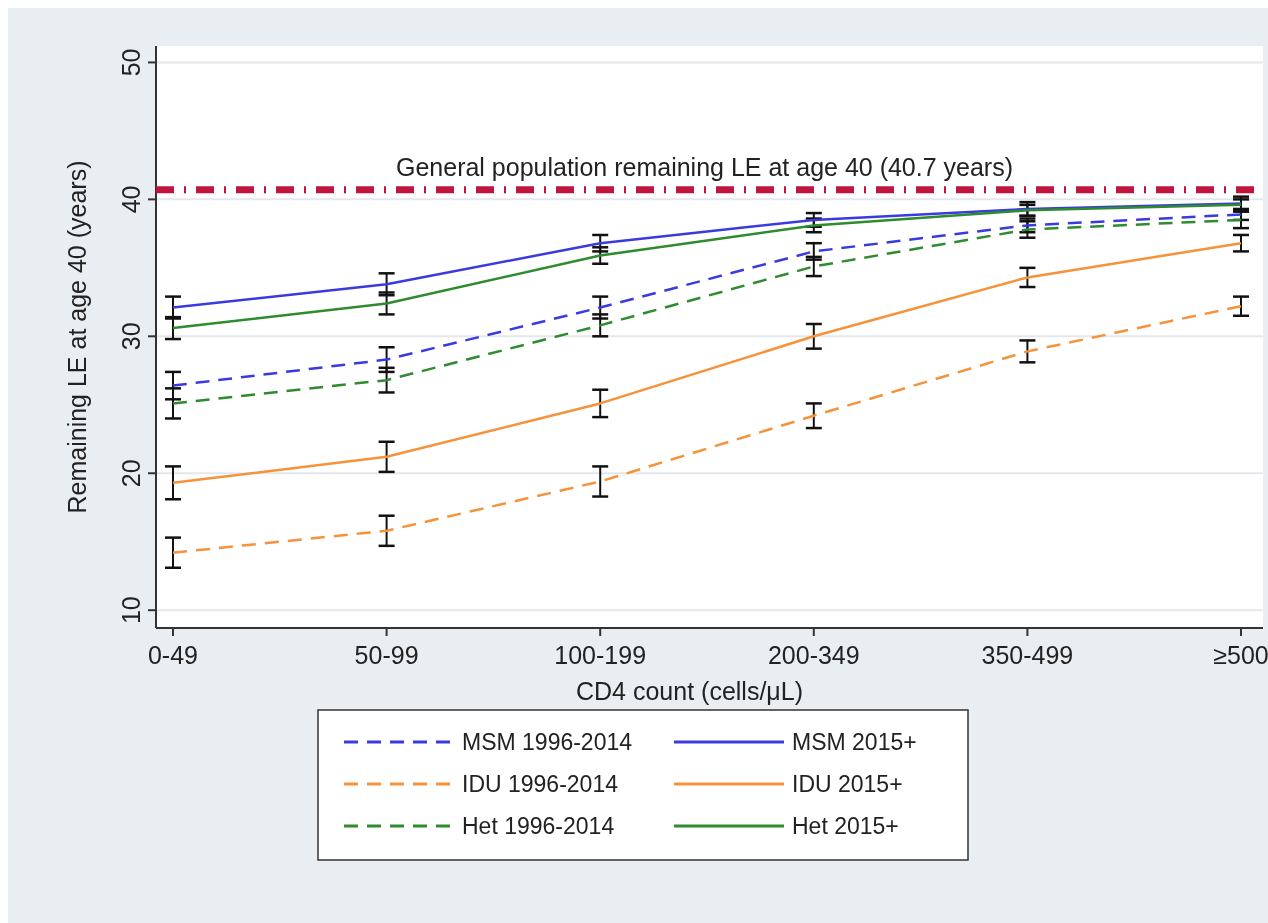 The image size is (1268, 923). What do you see at coordinates (131, 62) in the screenshot?
I see `y-tick-label: 50` at bounding box center [131, 62].